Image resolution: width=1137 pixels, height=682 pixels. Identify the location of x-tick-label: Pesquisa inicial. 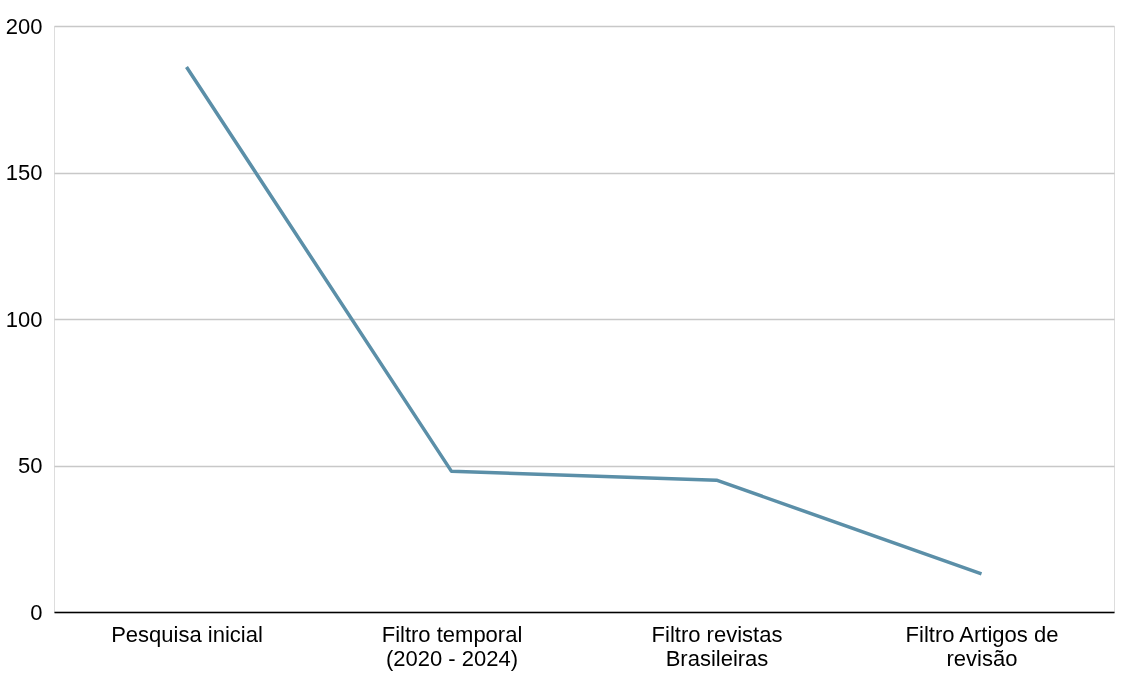
(187, 634).